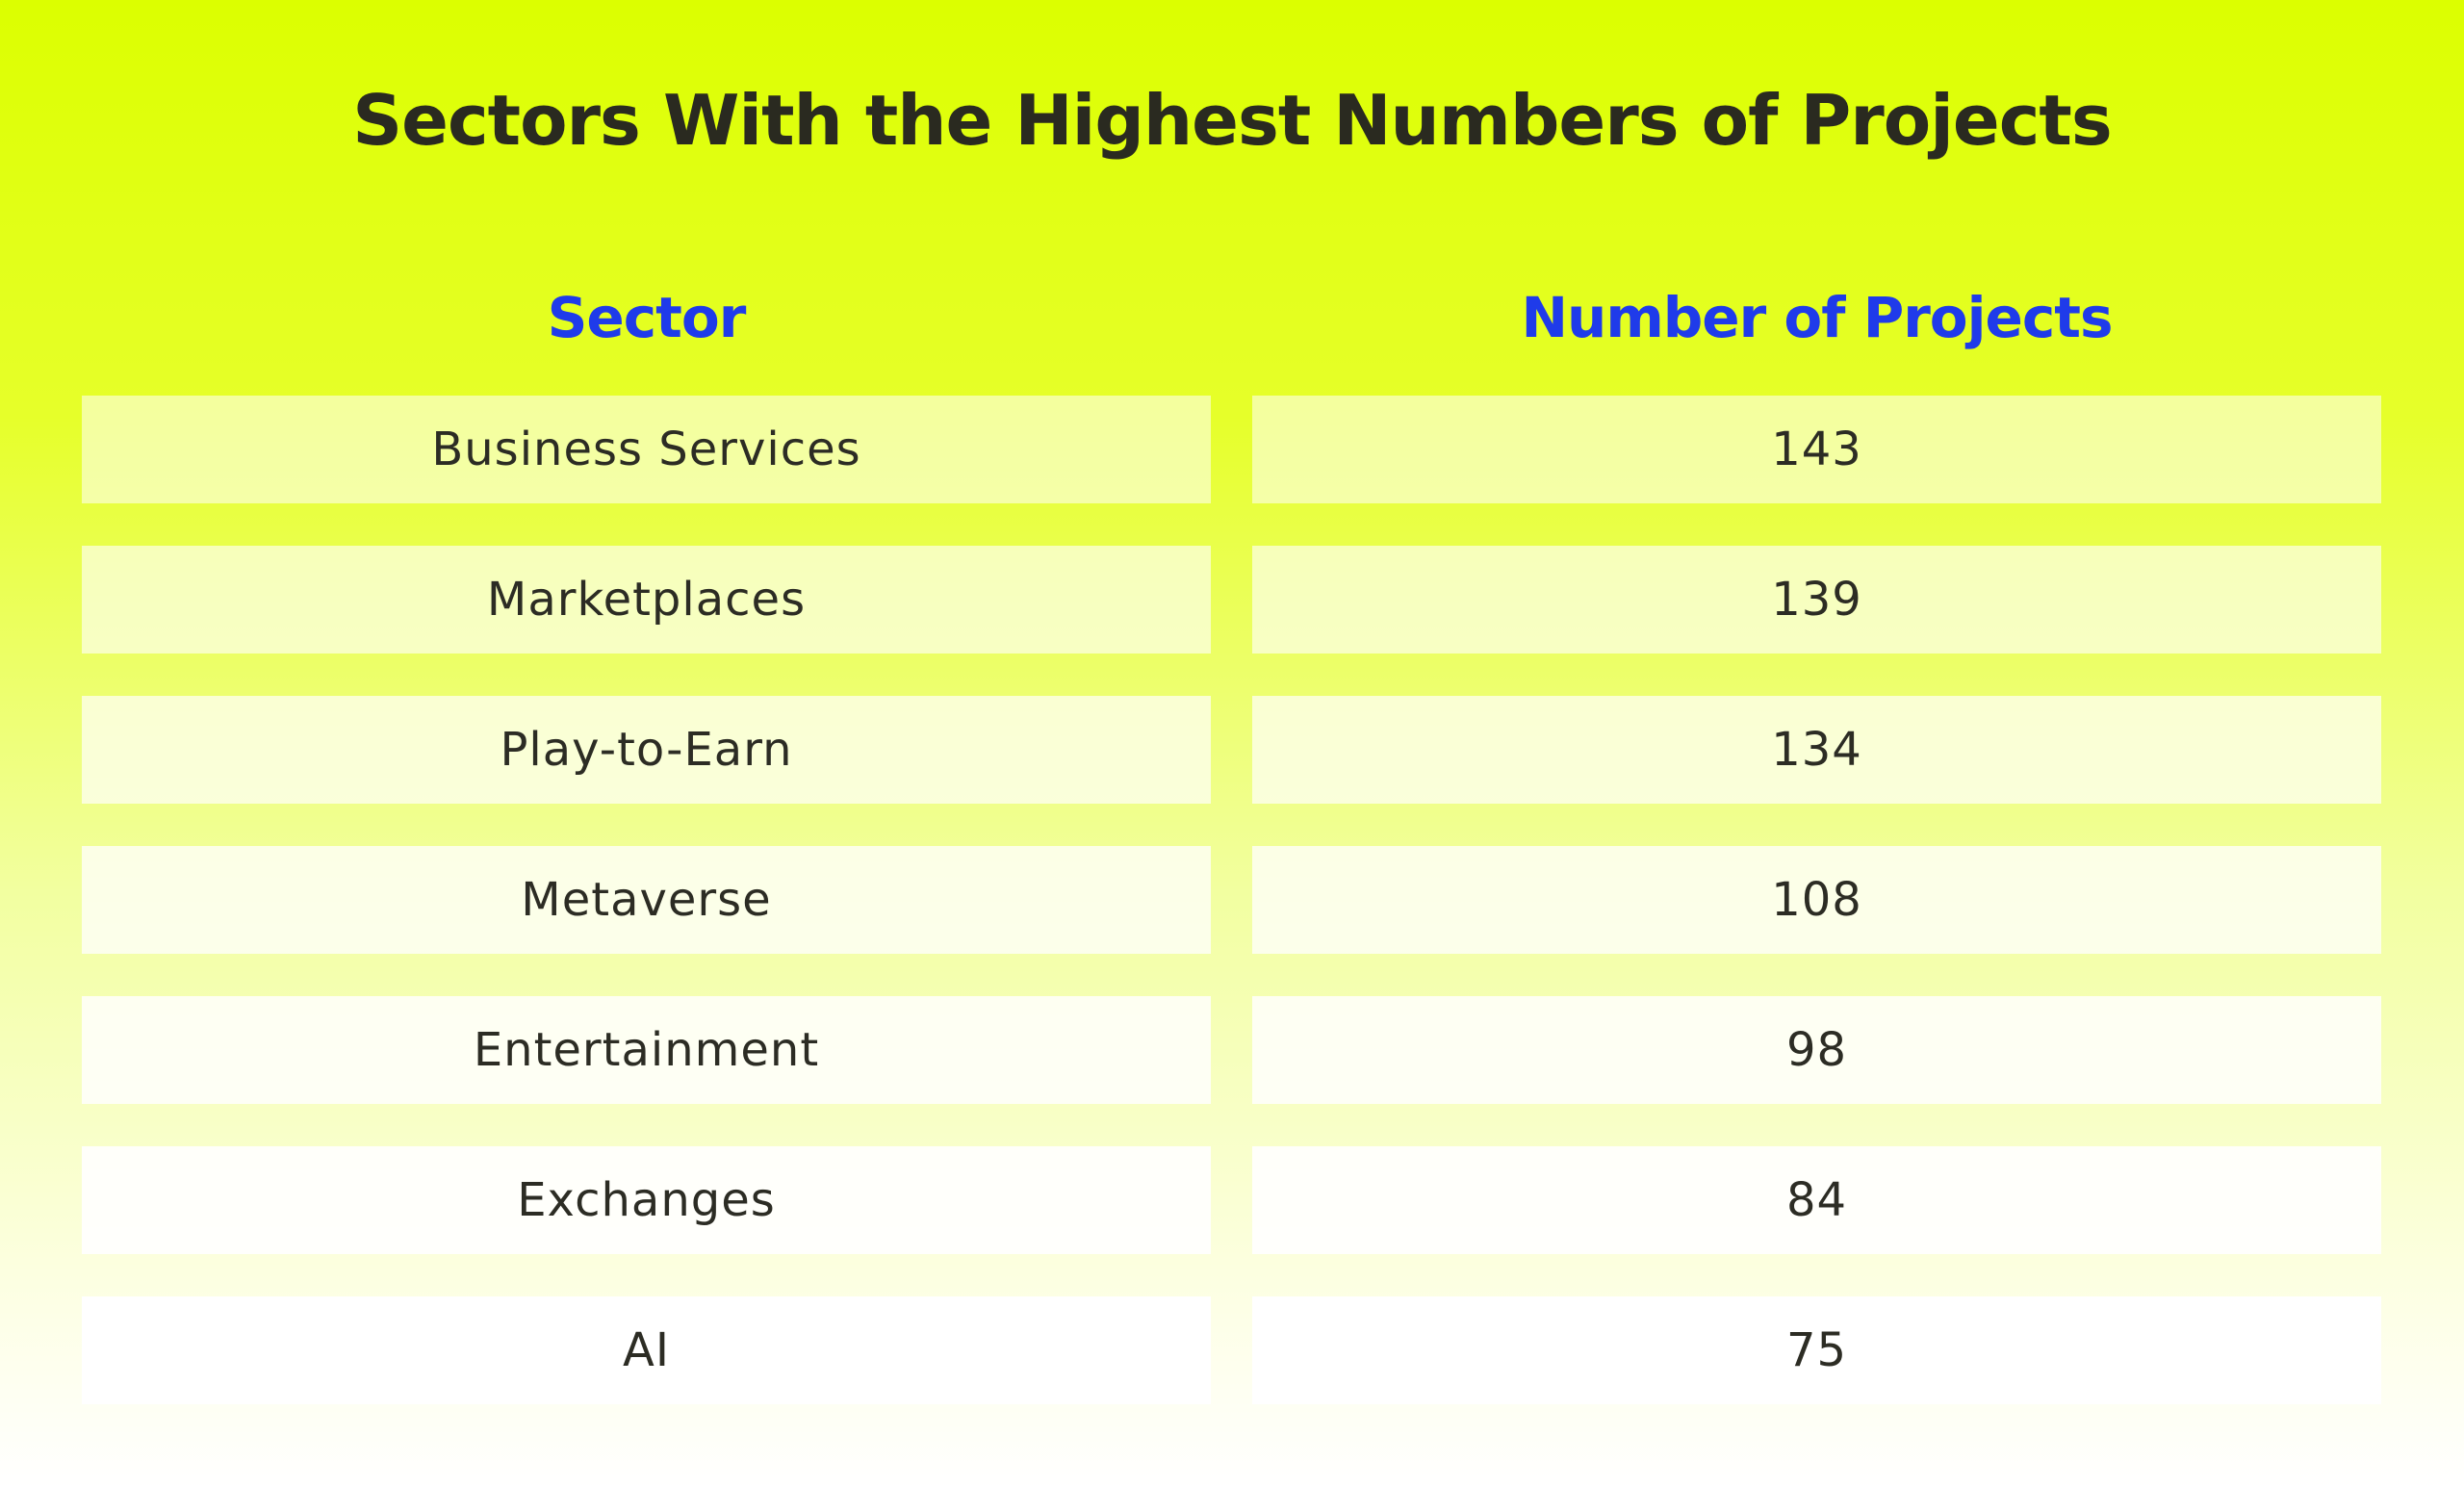 The width and height of the screenshot is (2464, 1487). What do you see at coordinates (646, 1200) in the screenshot?
I see `table-cell-sector: Exchanges` at bounding box center [646, 1200].